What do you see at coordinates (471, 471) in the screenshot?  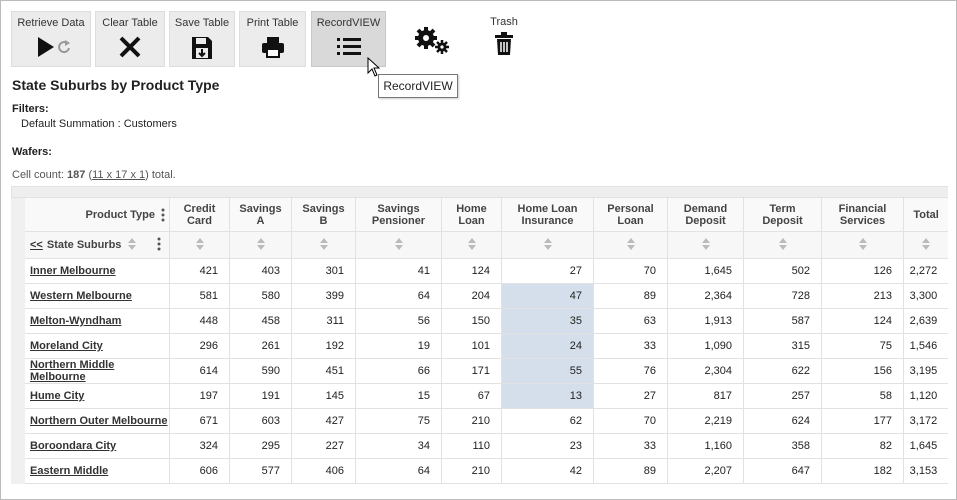 I see `value-cell: 210` at bounding box center [471, 471].